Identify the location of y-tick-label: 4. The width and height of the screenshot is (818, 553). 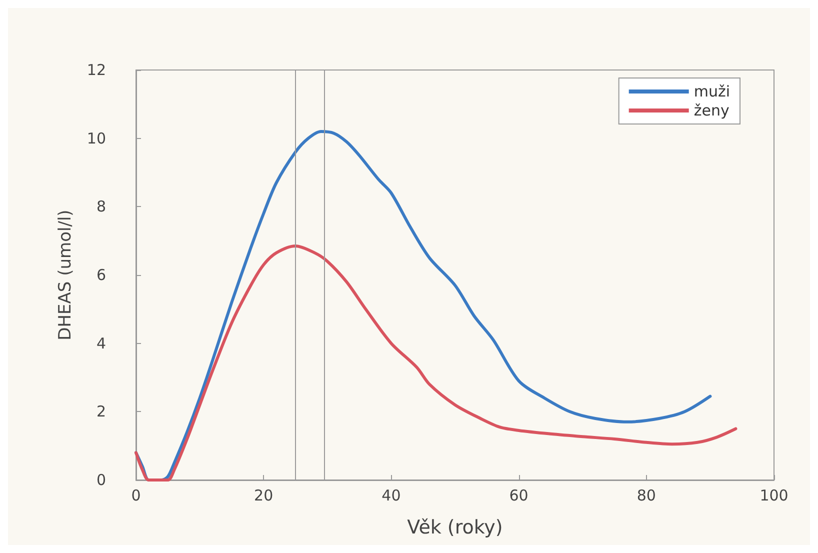
(101, 343).